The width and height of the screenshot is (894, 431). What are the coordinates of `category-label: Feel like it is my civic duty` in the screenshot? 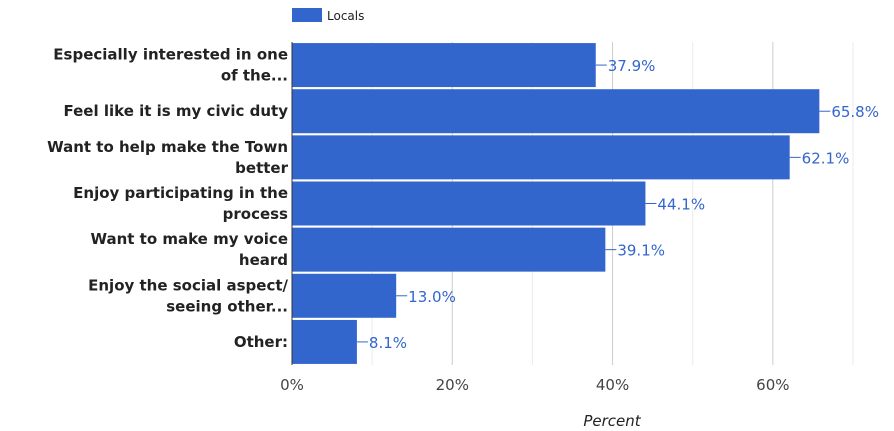 It's located at (176, 111).